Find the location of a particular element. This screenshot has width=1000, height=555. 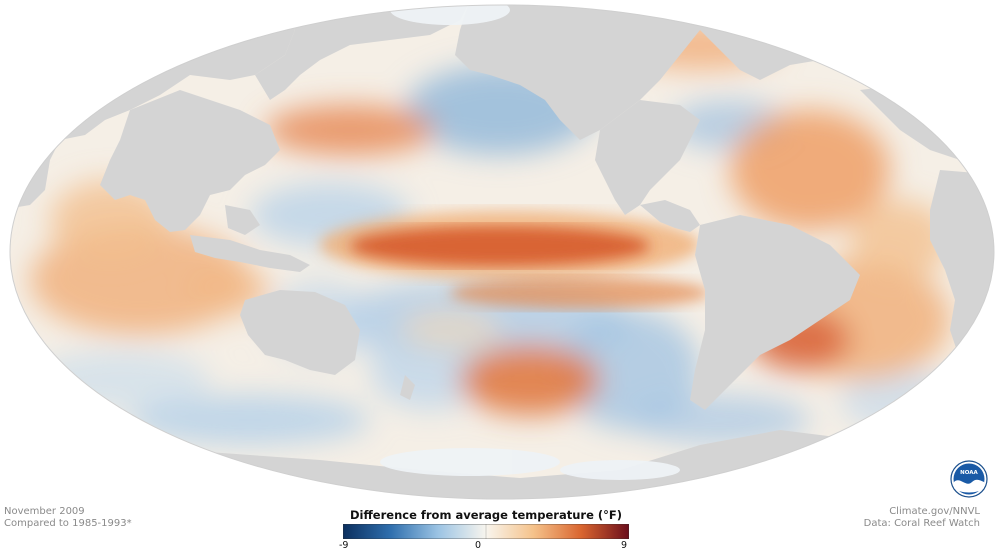

new-zealand is located at coordinates (407, 387).